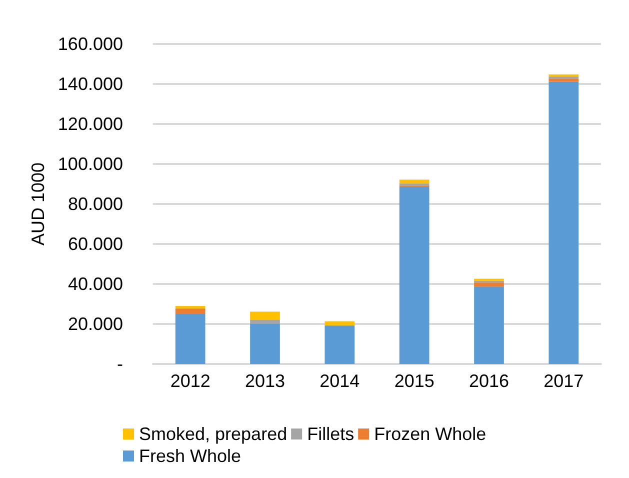  What do you see at coordinates (265, 381) in the screenshot?
I see `x-tick-label: 2013` at bounding box center [265, 381].